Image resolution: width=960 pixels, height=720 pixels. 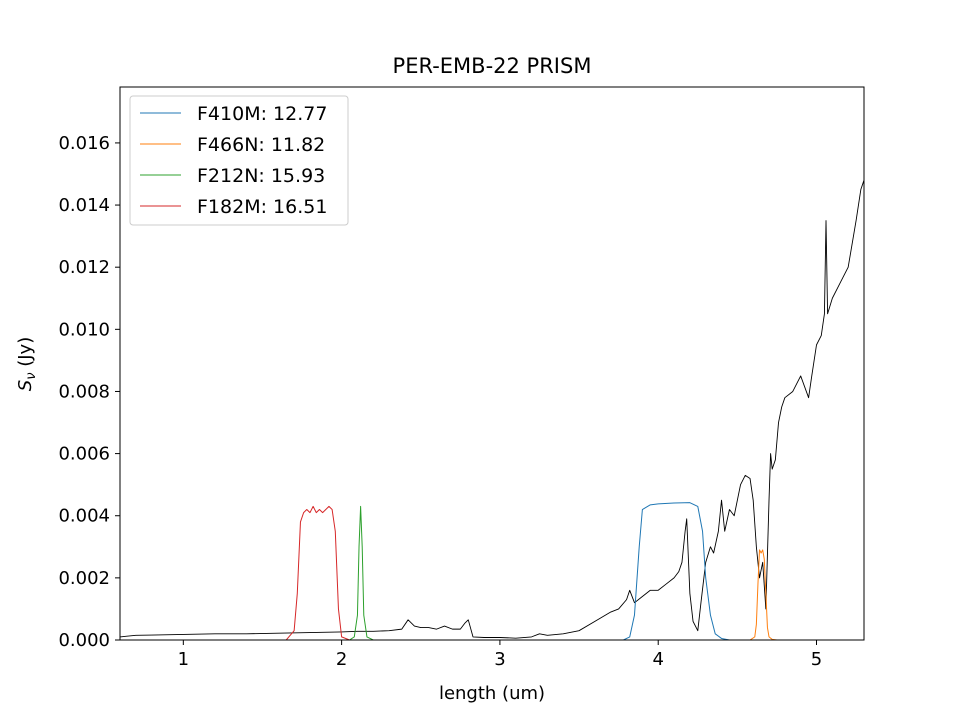 I want to click on legend-label: F182M: 16.51, so click(x=262, y=207).